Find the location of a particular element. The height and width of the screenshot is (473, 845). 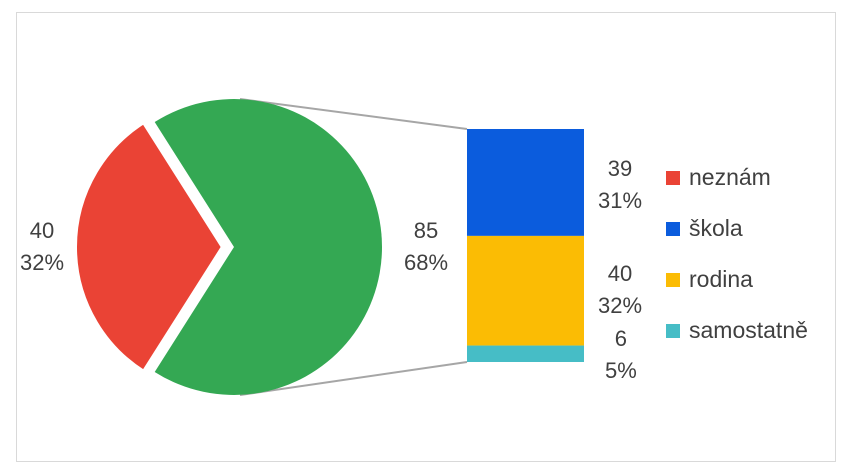

chart-legend: neznám škola rodina samostatně is located at coordinates (737, 254).